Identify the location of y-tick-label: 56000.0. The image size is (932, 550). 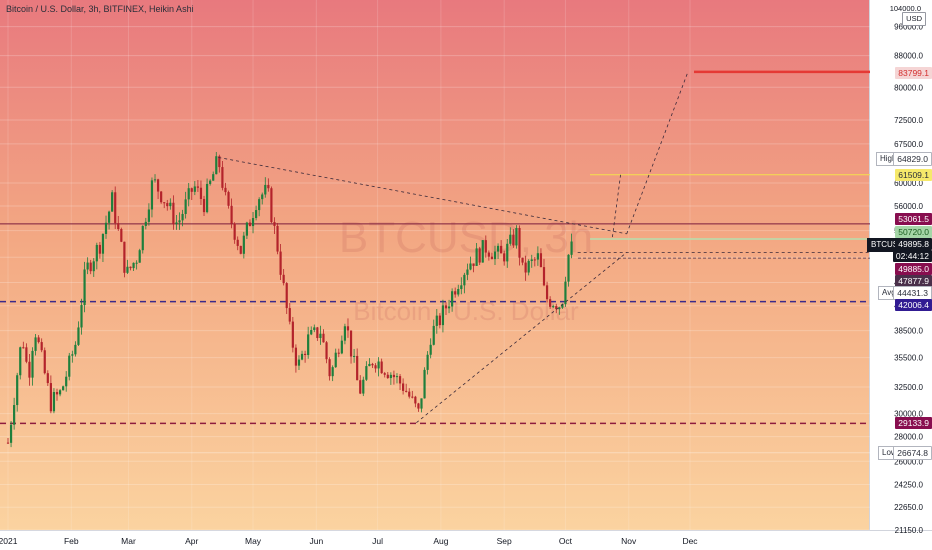
(908, 206).